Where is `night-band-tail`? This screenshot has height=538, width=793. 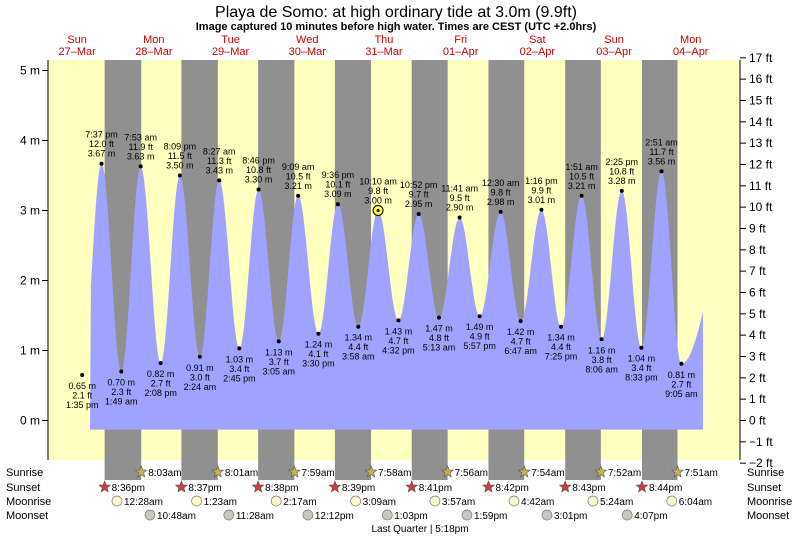 night-band-tail is located at coordinates (506, 470).